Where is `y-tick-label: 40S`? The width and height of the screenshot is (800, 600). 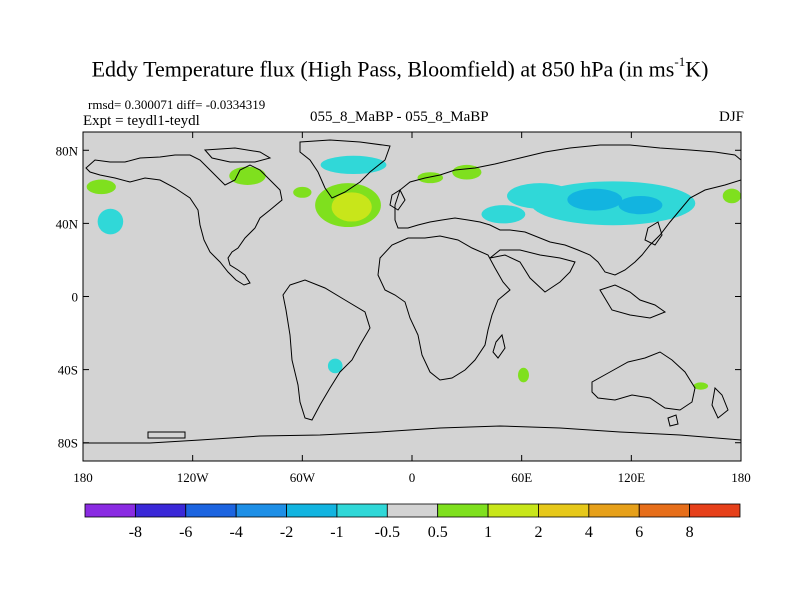
y-tick-label: 40S is located at coordinates (68, 370).